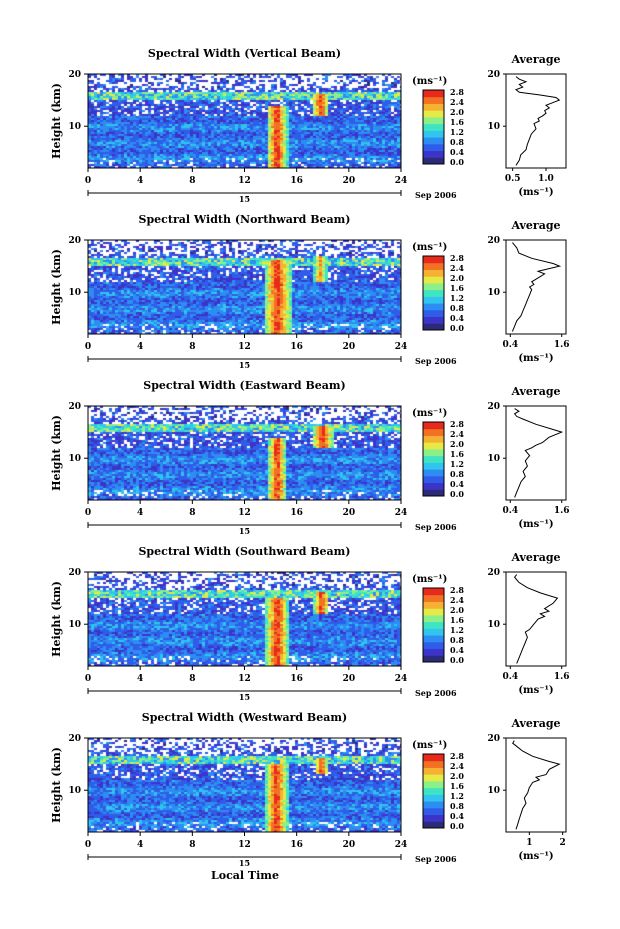 This screenshot has width=620, height=929. Describe the element at coordinates (510, 511) in the screenshot. I see `avg-x-tick-label: 0.4` at that location.